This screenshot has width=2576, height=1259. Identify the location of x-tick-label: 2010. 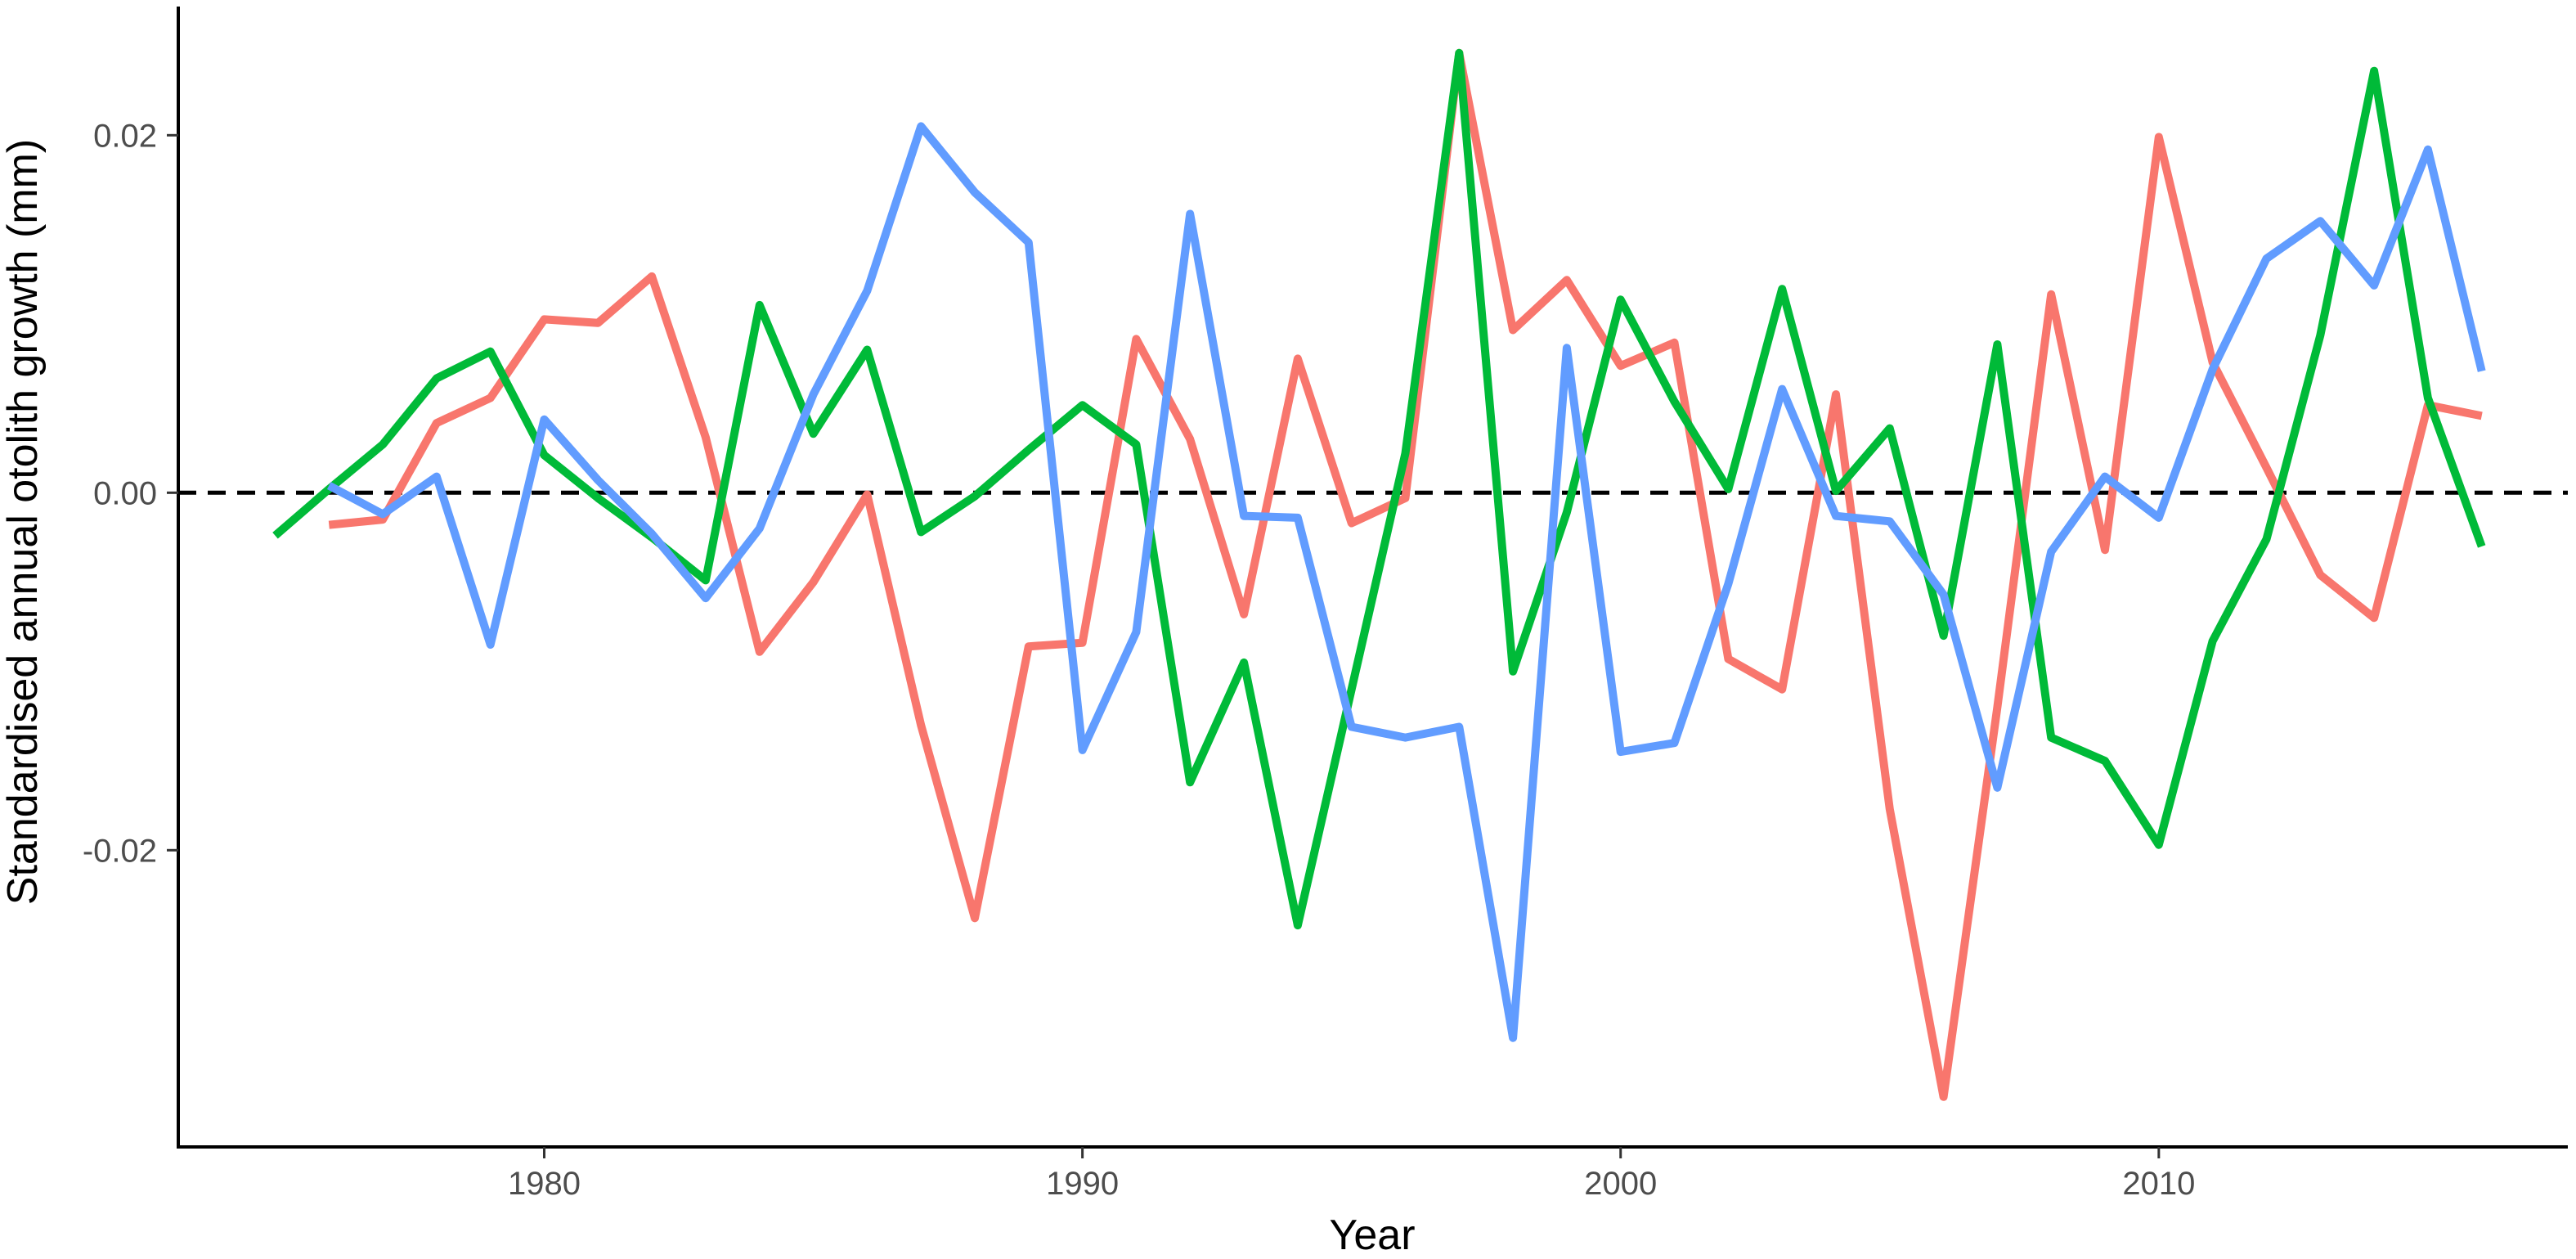
(2158, 1184).